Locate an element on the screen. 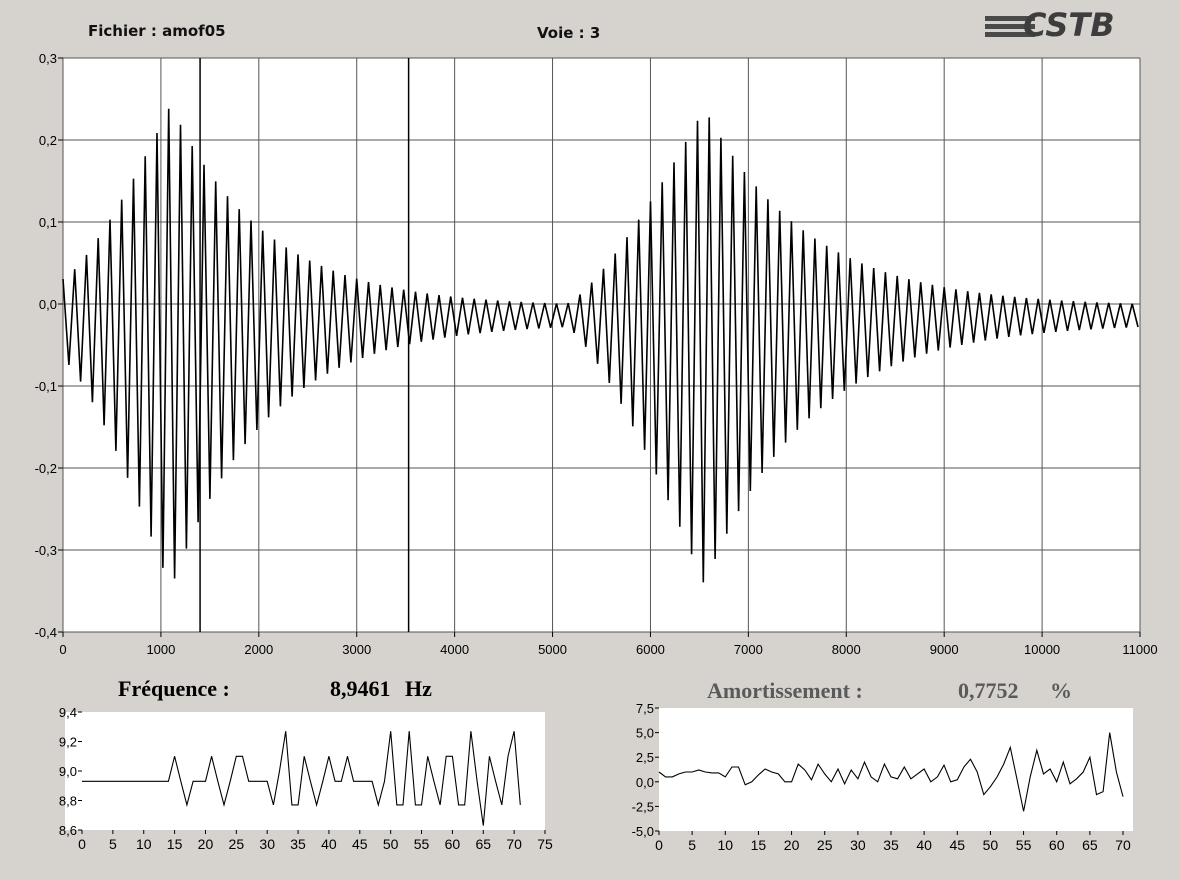  x-tick-label: 11000 is located at coordinates (1139, 649).